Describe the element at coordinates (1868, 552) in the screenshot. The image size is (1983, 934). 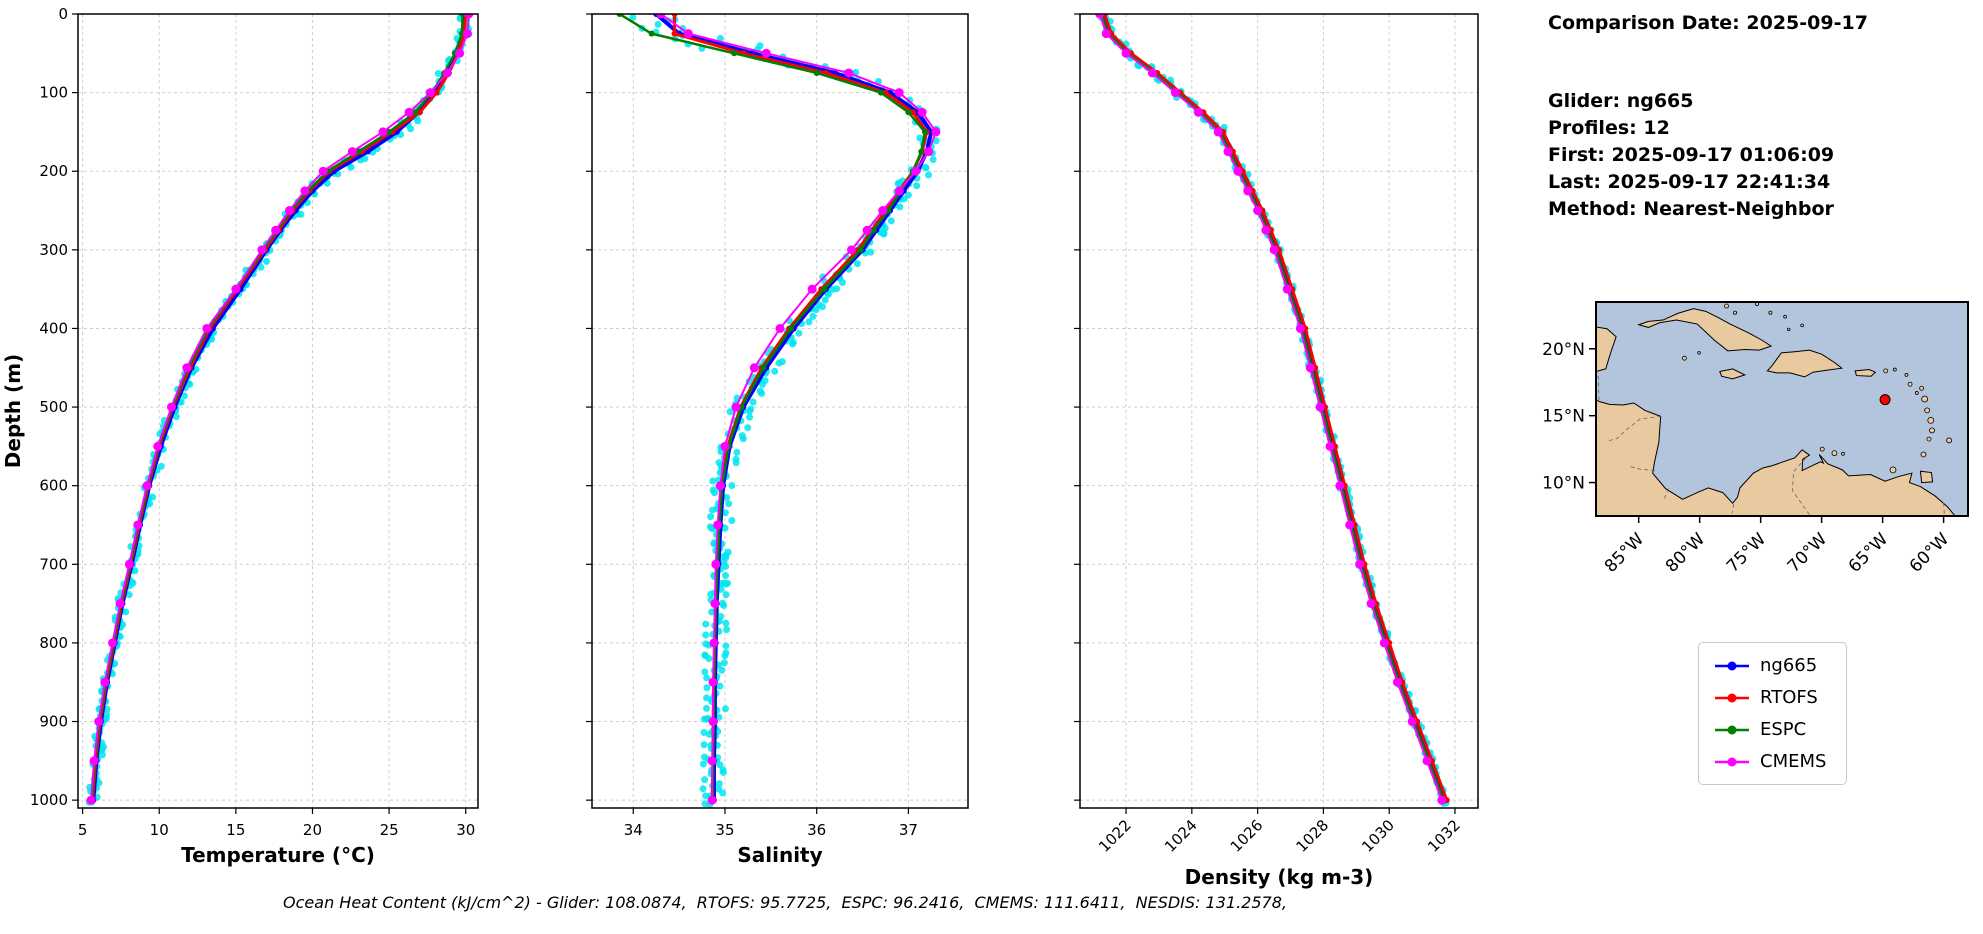
I see `map-lon-label: 65°W` at that location.